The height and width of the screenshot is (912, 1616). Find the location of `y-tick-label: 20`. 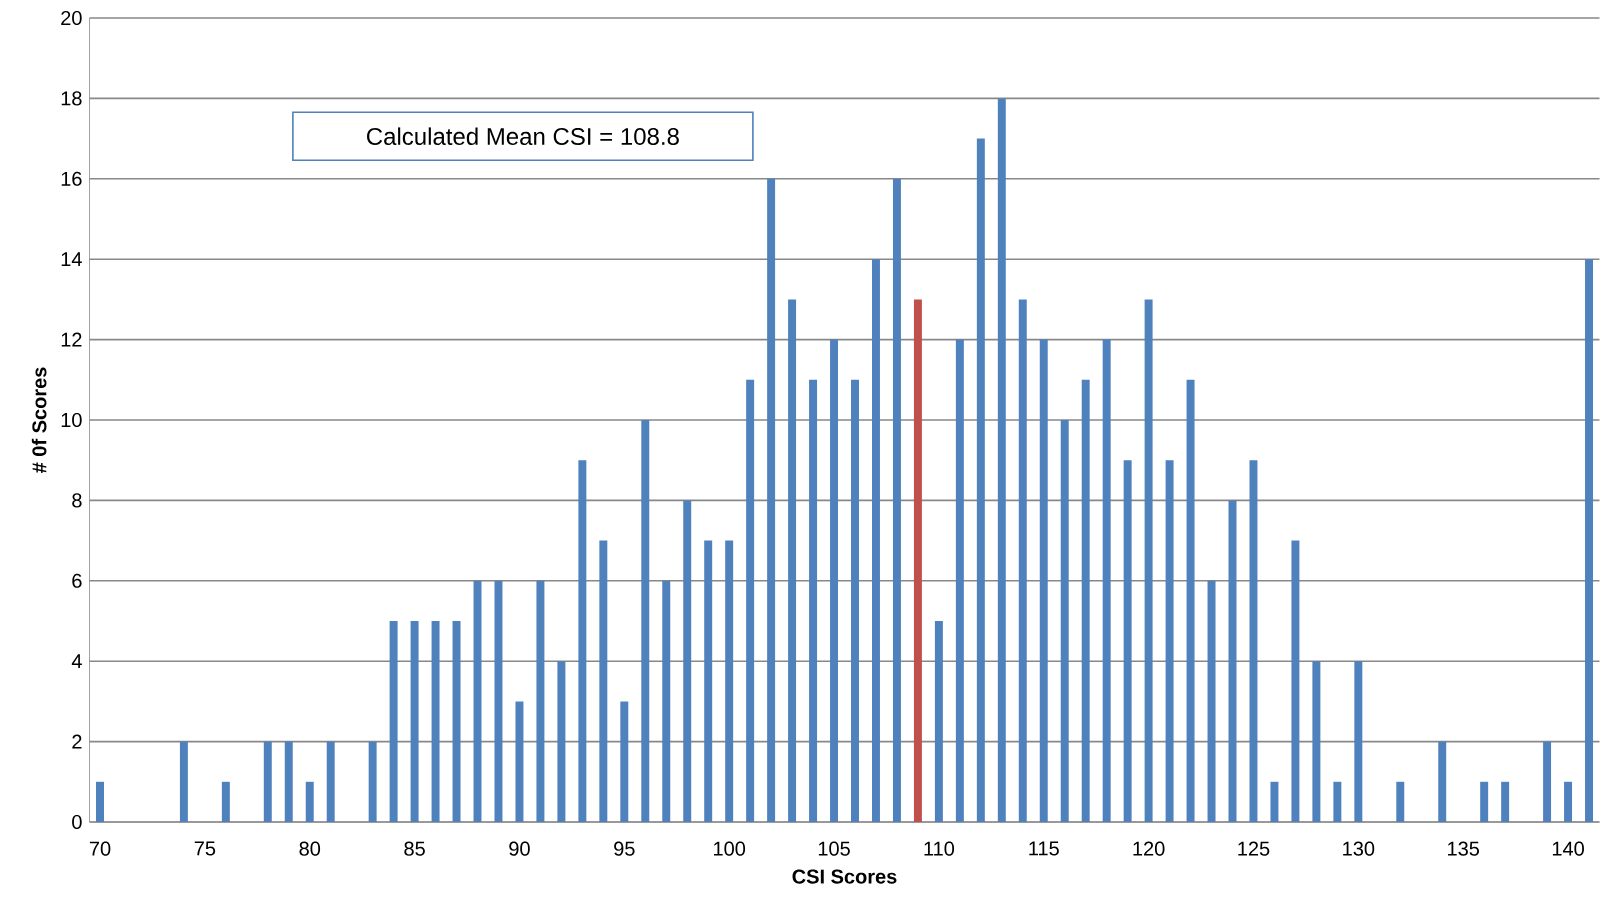

y-tick-label: 20 is located at coordinates (71, 18).